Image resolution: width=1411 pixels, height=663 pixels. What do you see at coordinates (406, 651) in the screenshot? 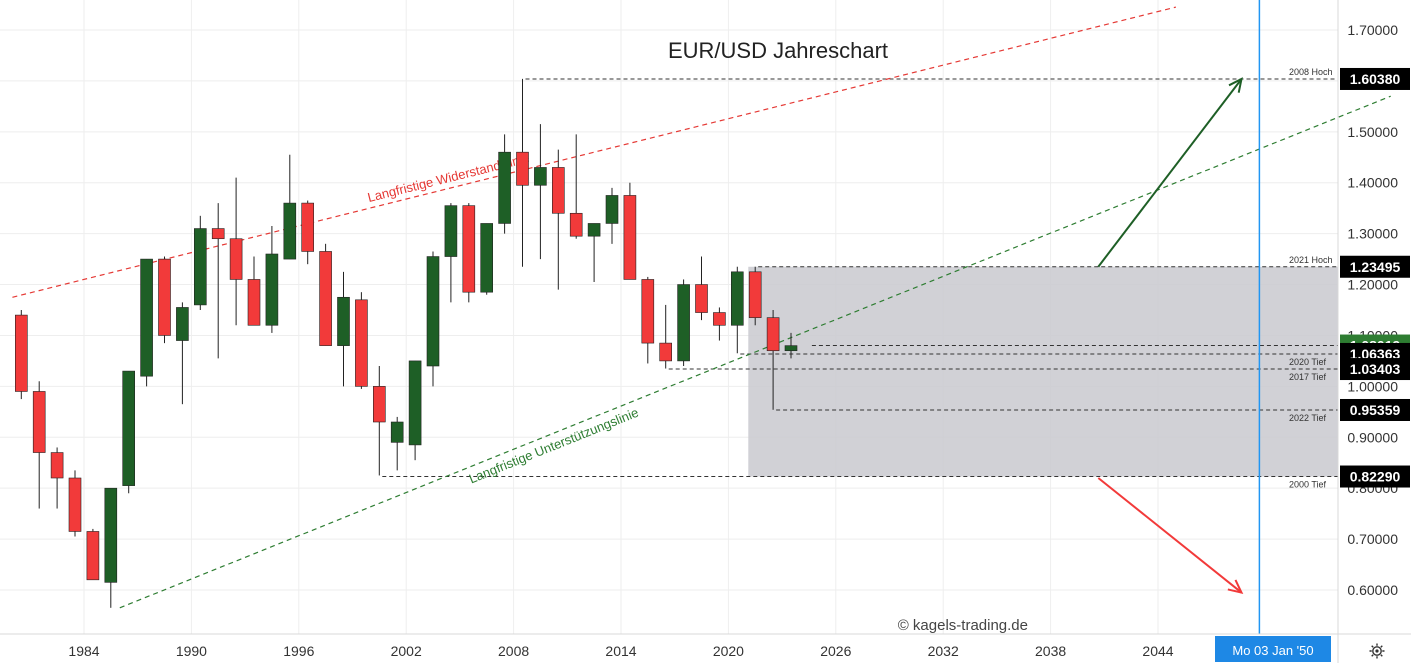
I see `time-tick-label: 2002` at bounding box center [406, 651].